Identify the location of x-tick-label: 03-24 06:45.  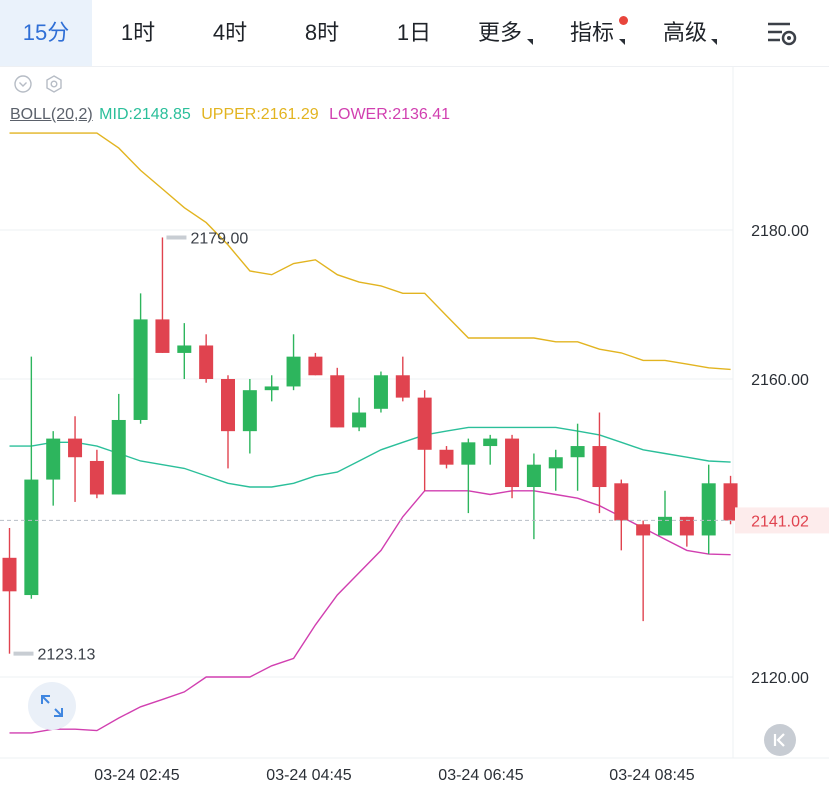
(481, 775).